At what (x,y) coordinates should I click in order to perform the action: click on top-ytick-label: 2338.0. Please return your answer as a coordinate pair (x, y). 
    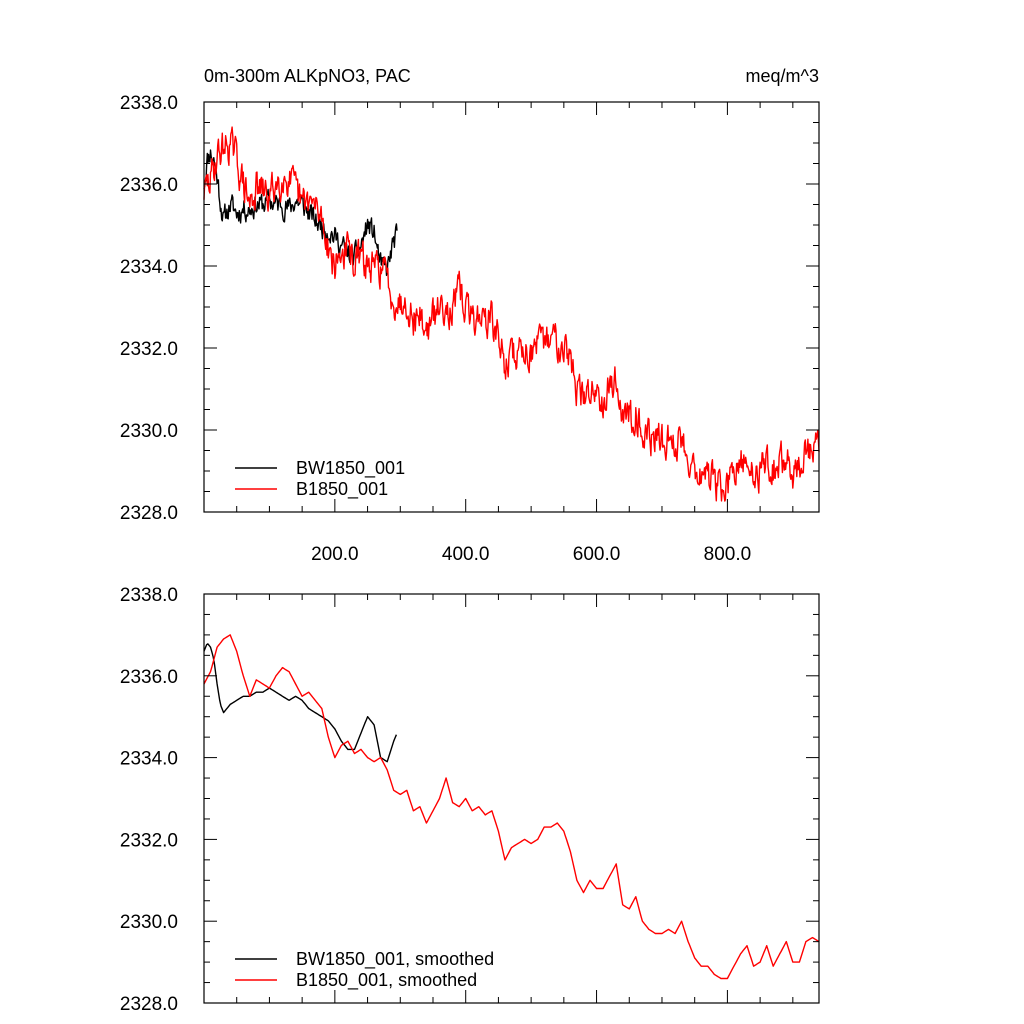
    Looking at the image, I should click on (149, 103).